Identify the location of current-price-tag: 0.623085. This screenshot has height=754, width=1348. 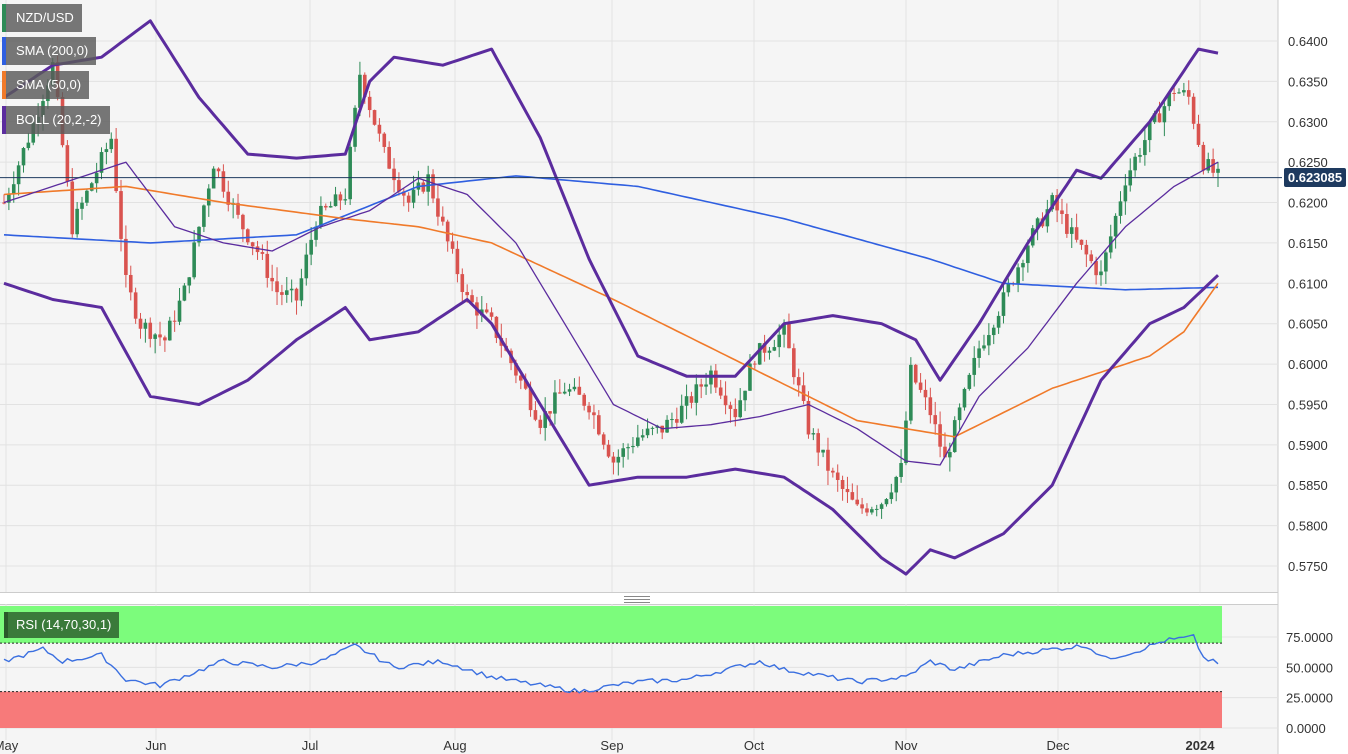
(1315, 177).